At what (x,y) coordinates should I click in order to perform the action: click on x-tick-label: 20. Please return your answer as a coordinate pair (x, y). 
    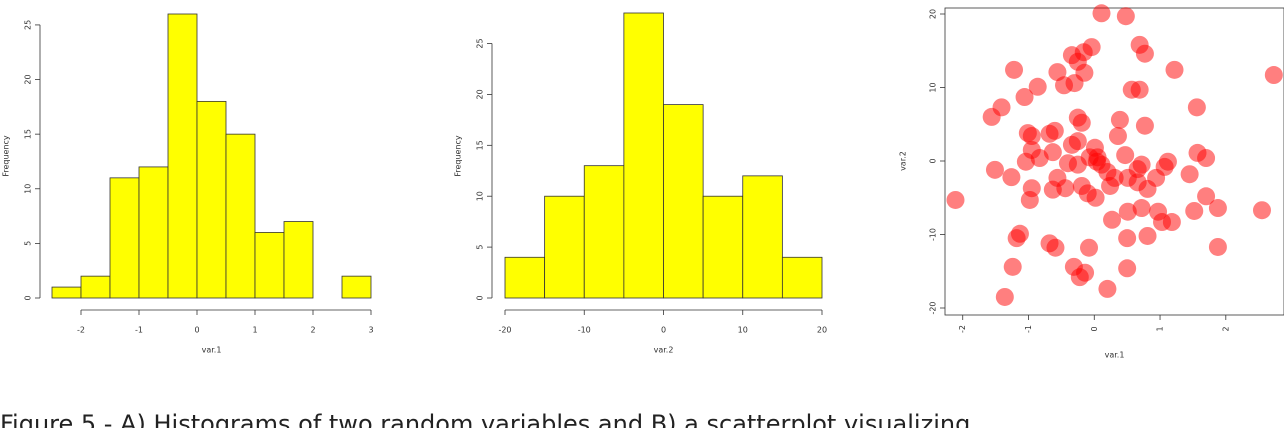
    Looking at the image, I should click on (822, 330).